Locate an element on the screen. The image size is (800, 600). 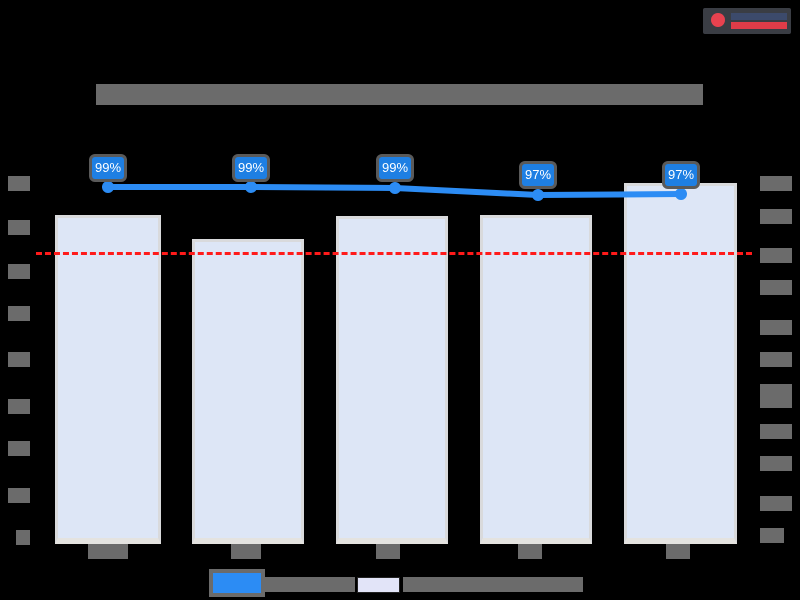
reference-line is located at coordinates (394, 253).